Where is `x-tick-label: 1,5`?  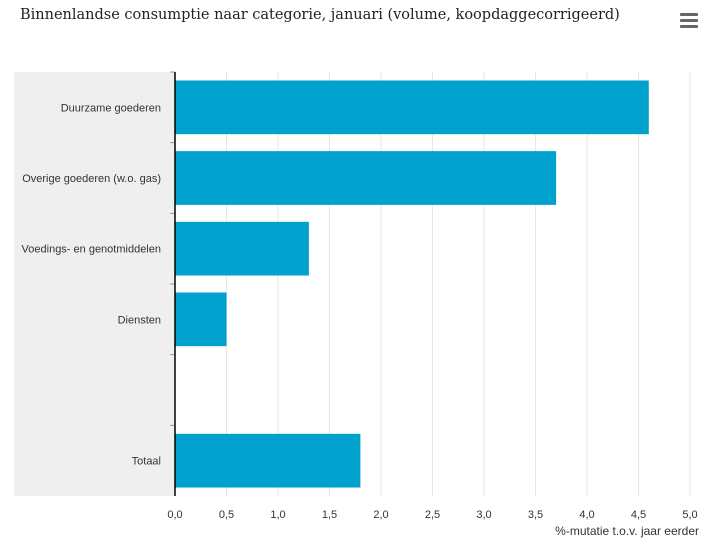 x-tick-label: 1,5 is located at coordinates (329, 515).